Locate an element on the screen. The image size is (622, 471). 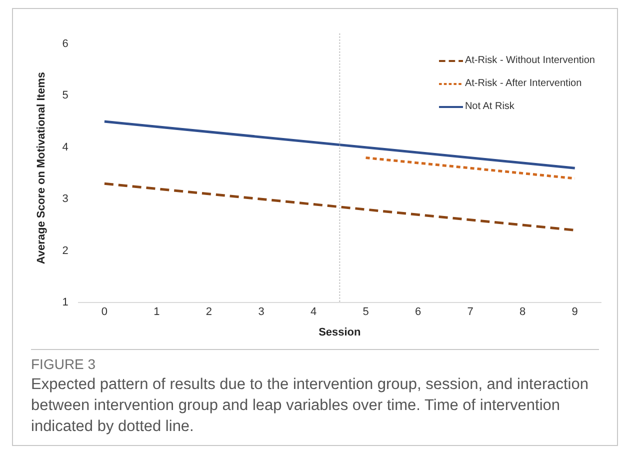
x-tick-label: 7 is located at coordinates (470, 312).